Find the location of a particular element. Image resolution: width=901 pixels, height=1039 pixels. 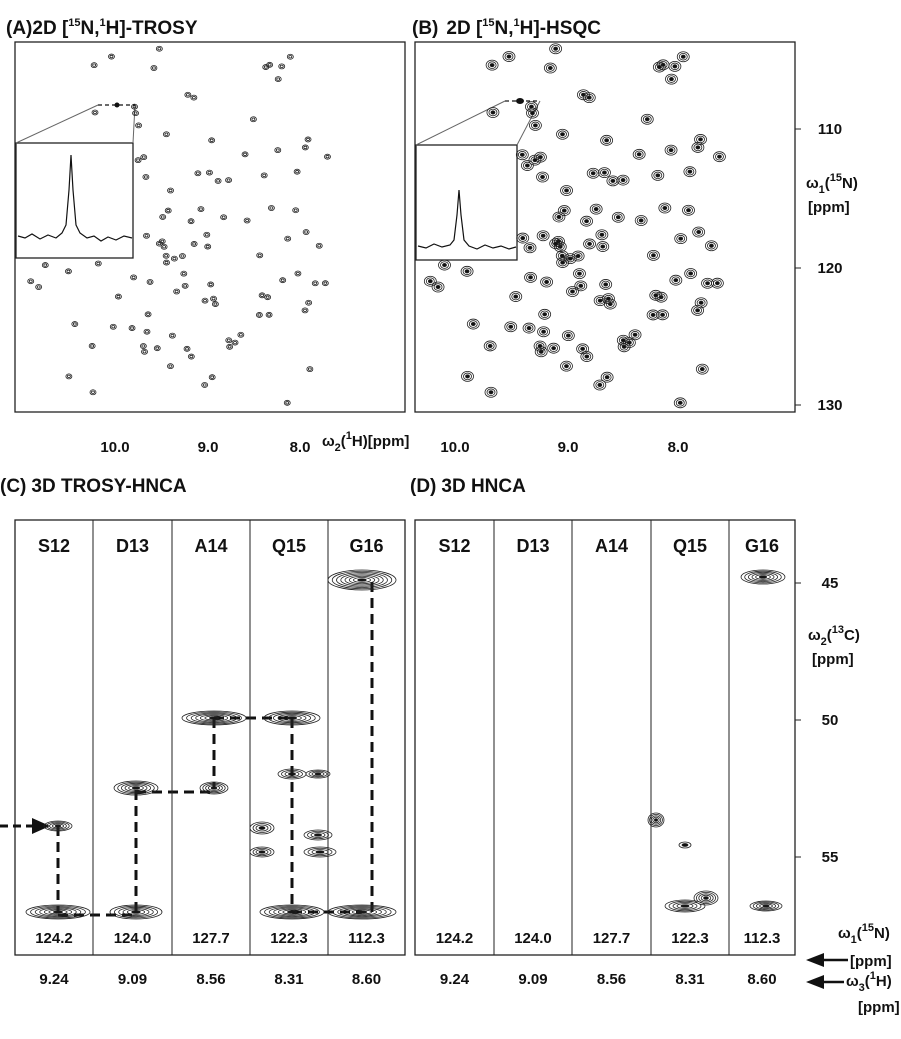

inset-connector is located at coordinates (57, 124).